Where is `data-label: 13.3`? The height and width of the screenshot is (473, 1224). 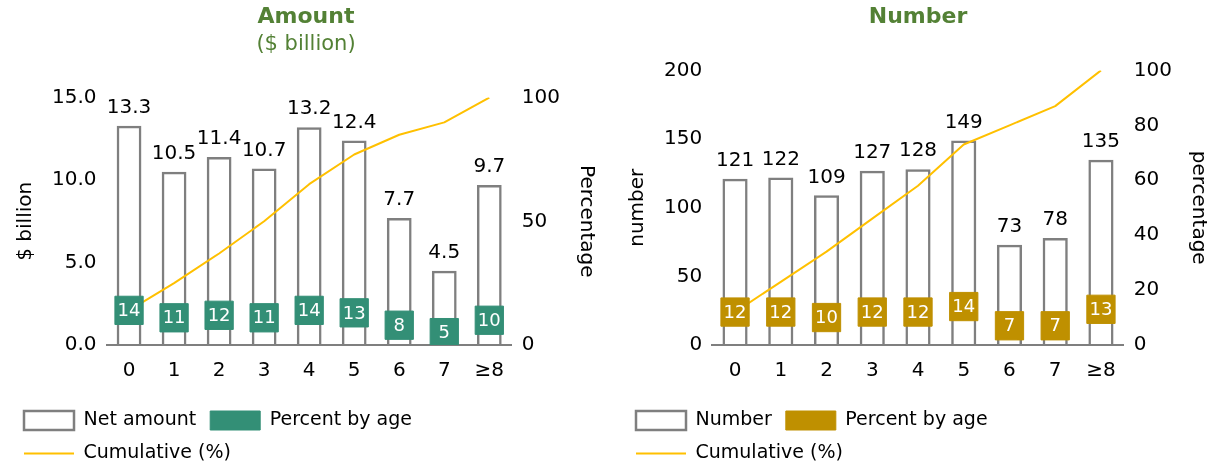 data-label: 13.3 is located at coordinates (129, 105).